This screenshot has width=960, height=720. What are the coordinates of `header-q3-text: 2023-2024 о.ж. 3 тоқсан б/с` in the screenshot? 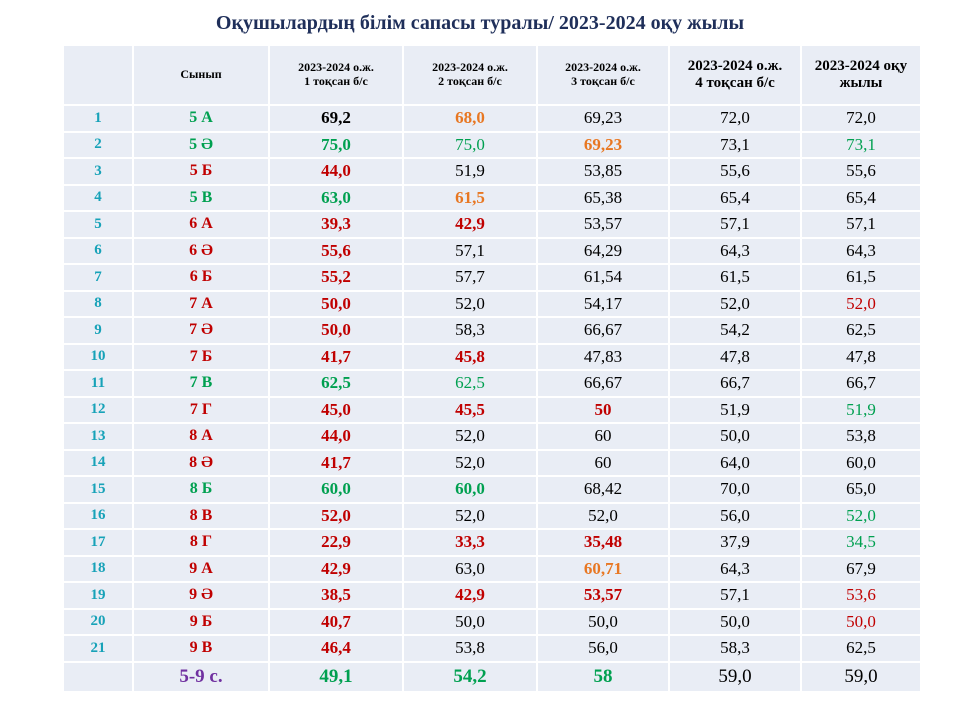 It's located at (603, 74).